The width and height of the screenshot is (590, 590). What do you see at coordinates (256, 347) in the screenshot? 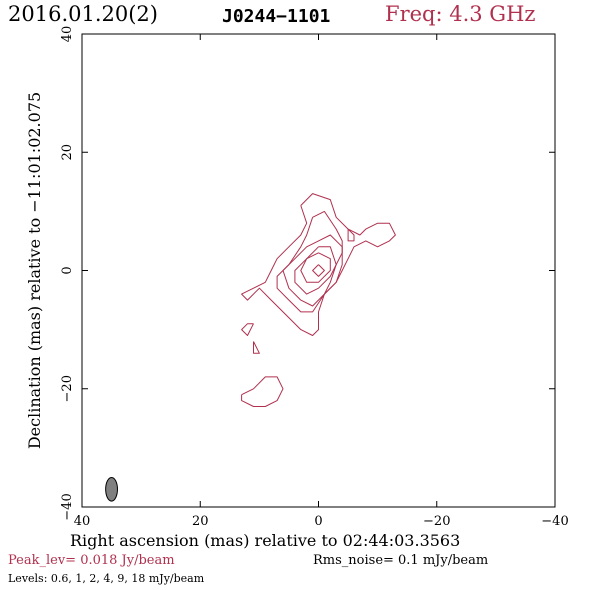
I see `contour-level-0.6-c` at bounding box center [256, 347].